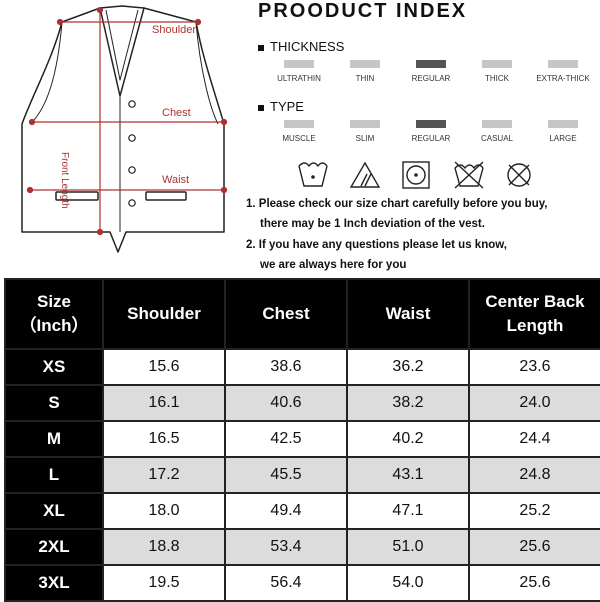 Image resolution: width=600 pixels, height=602 pixels. Describe the element at coordinates (365, 138) in the screenshot. I see `type-caption: SLIM` at that location.